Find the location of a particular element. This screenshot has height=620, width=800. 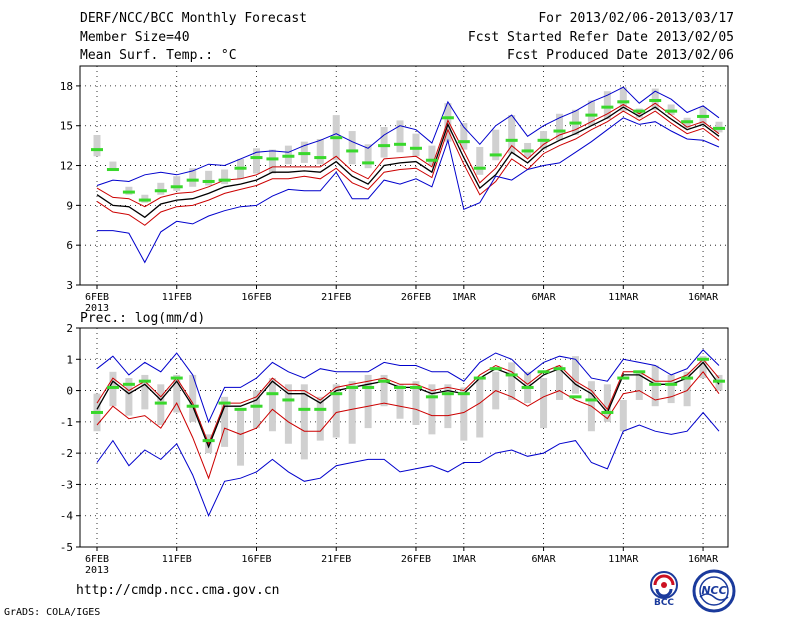

variable-label: Mean Surf. Temp.: °C is located at coordinates (158, 55).